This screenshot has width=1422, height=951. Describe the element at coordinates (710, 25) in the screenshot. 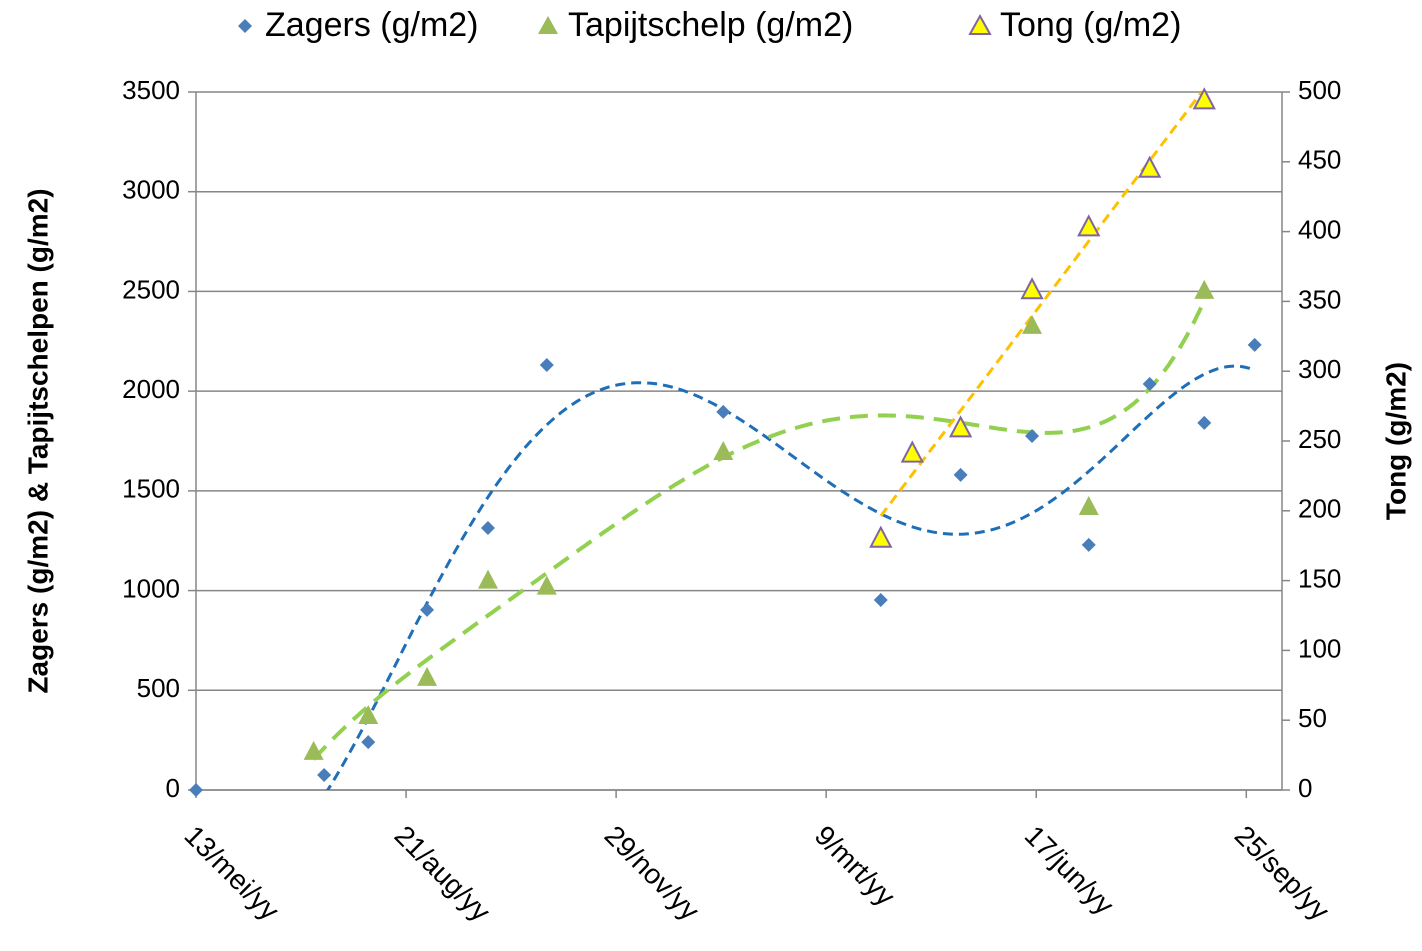

I see `legend-label: Tapijtschelp (g/m2)` at that location.